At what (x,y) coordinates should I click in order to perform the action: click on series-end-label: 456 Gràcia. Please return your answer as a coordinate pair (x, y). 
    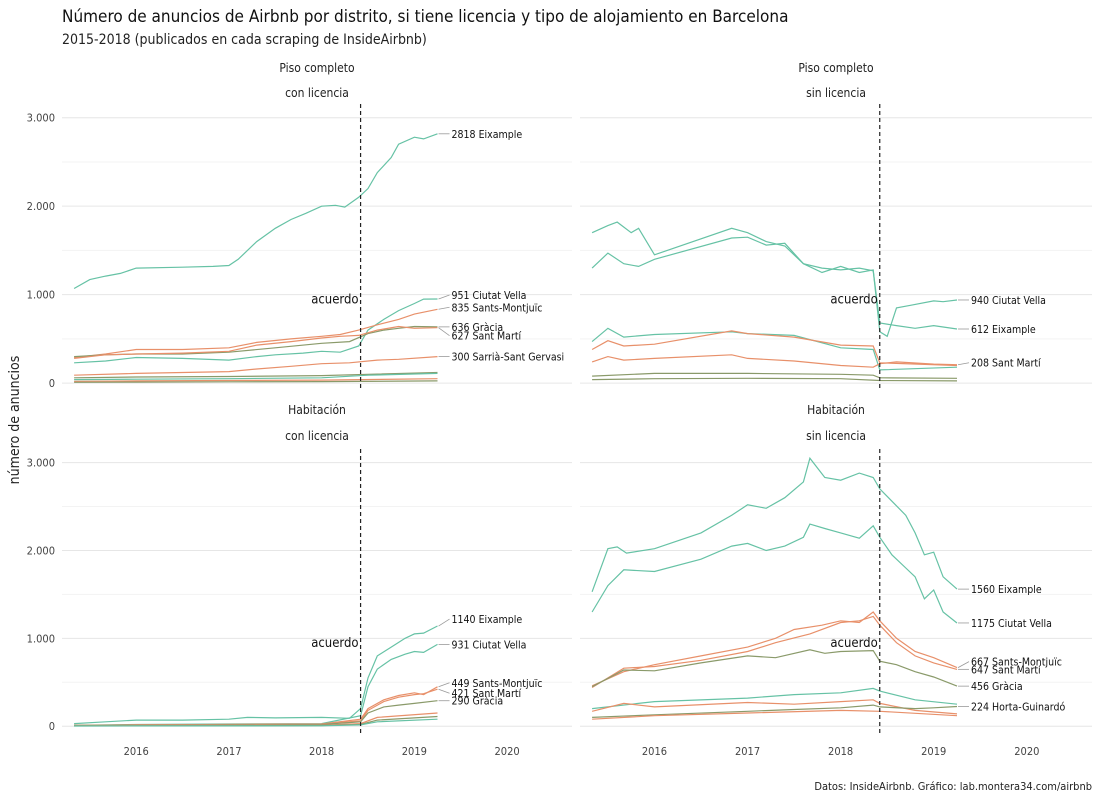
    Looking at the image, I should click on (997, 687).